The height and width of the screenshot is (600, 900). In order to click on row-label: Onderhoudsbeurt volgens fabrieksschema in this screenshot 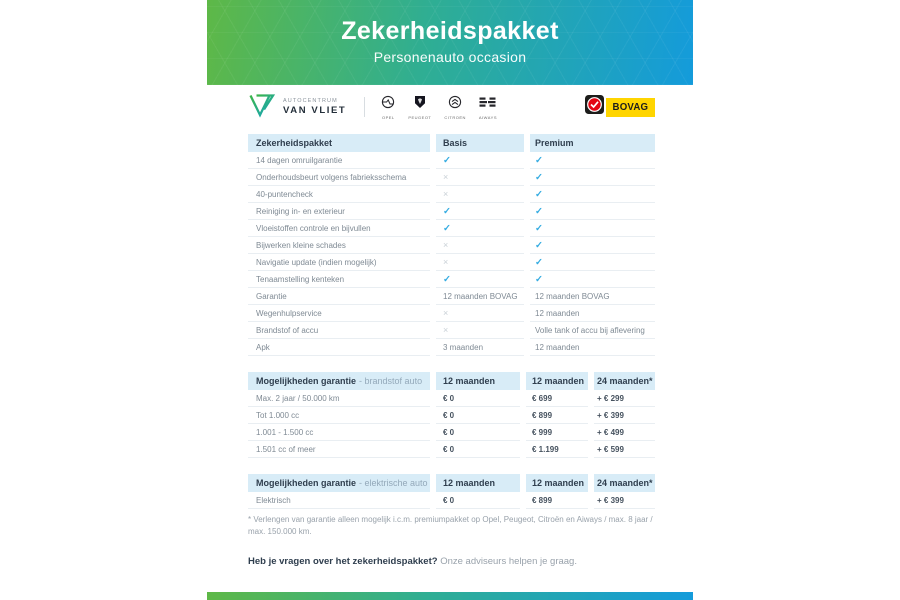, I will do `click(339, 177)`.